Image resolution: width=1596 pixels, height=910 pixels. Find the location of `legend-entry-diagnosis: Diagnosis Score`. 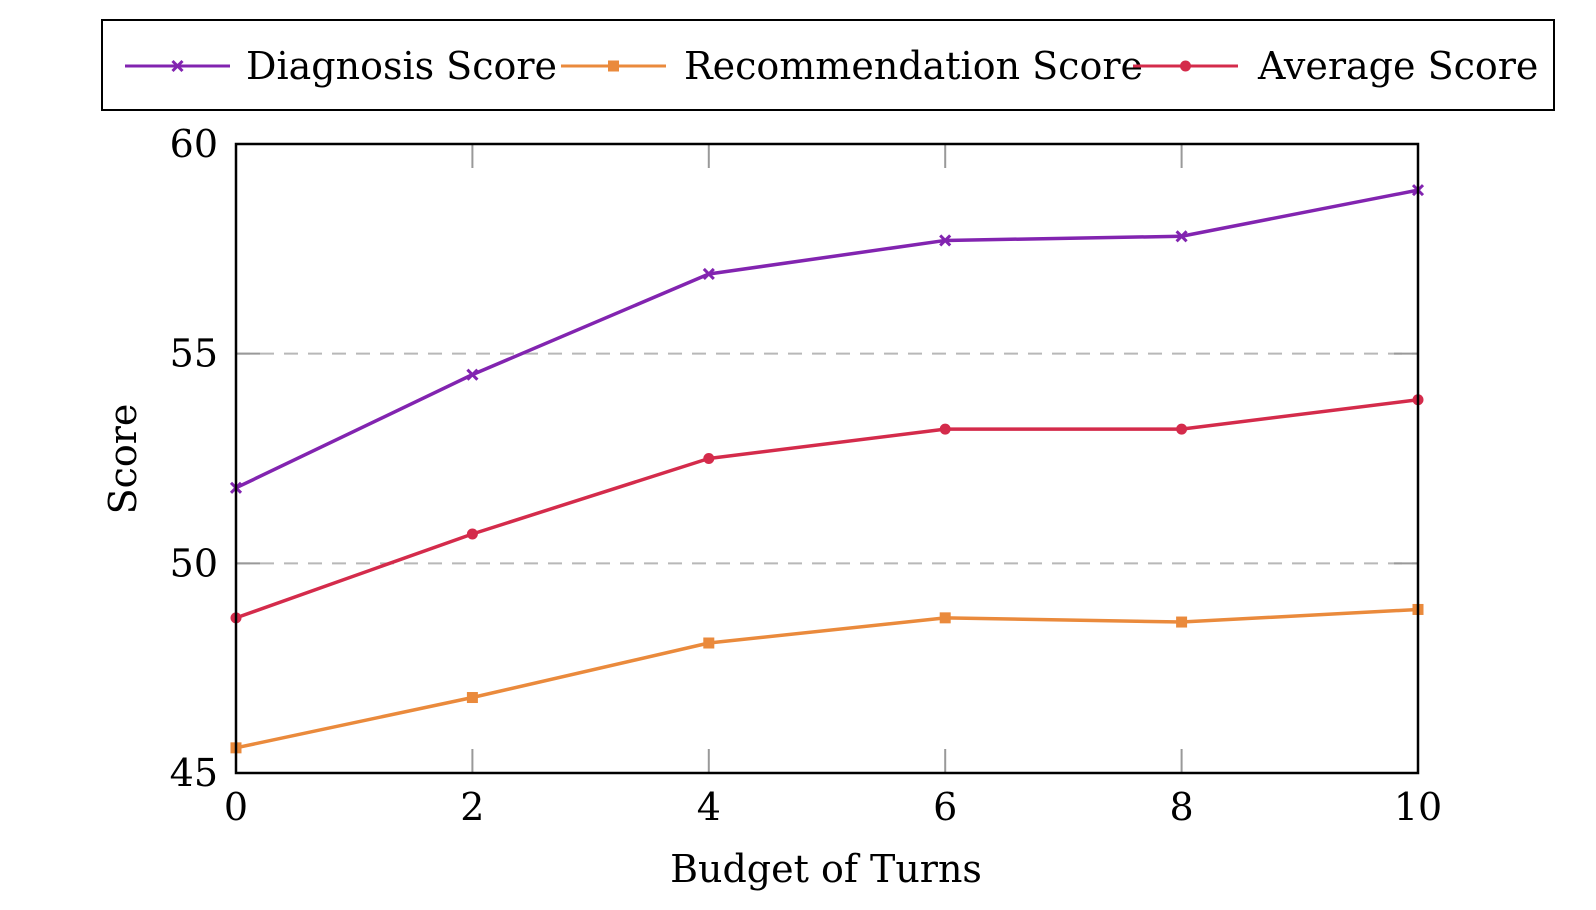

legend-entry-diagnosis: Diagnosis Score is located at coordinates (341, 66).